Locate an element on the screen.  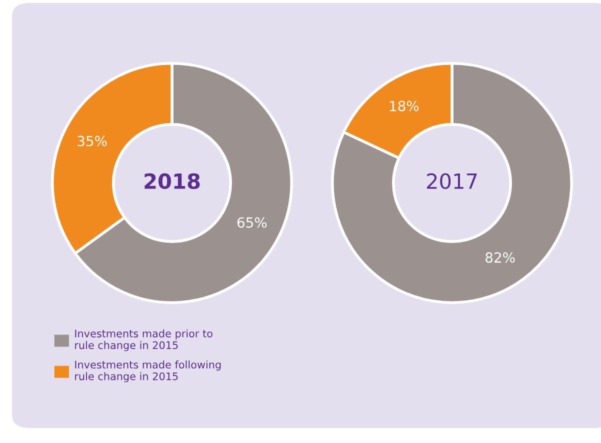
text: 2017 is located at coordinates (452, 181).